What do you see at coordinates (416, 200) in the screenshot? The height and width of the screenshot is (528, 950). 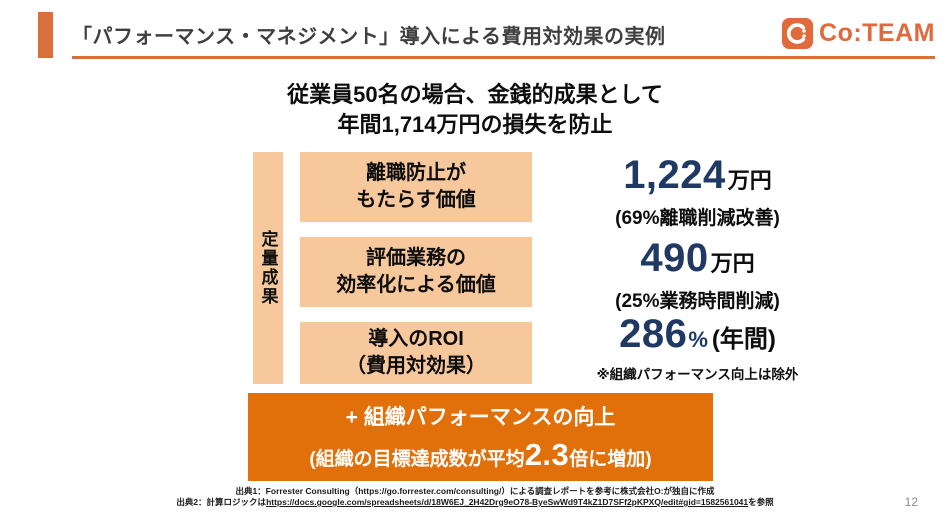 I see `box-retention-line2: もたらす価値` at bounding box center [416, 200].